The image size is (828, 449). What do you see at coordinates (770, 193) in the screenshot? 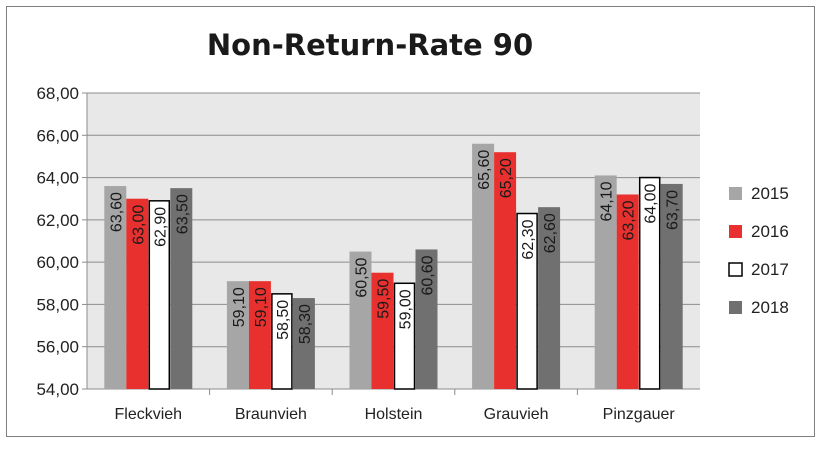
I see `legend-label-2015: 2015` at bounding box center [770, 193].